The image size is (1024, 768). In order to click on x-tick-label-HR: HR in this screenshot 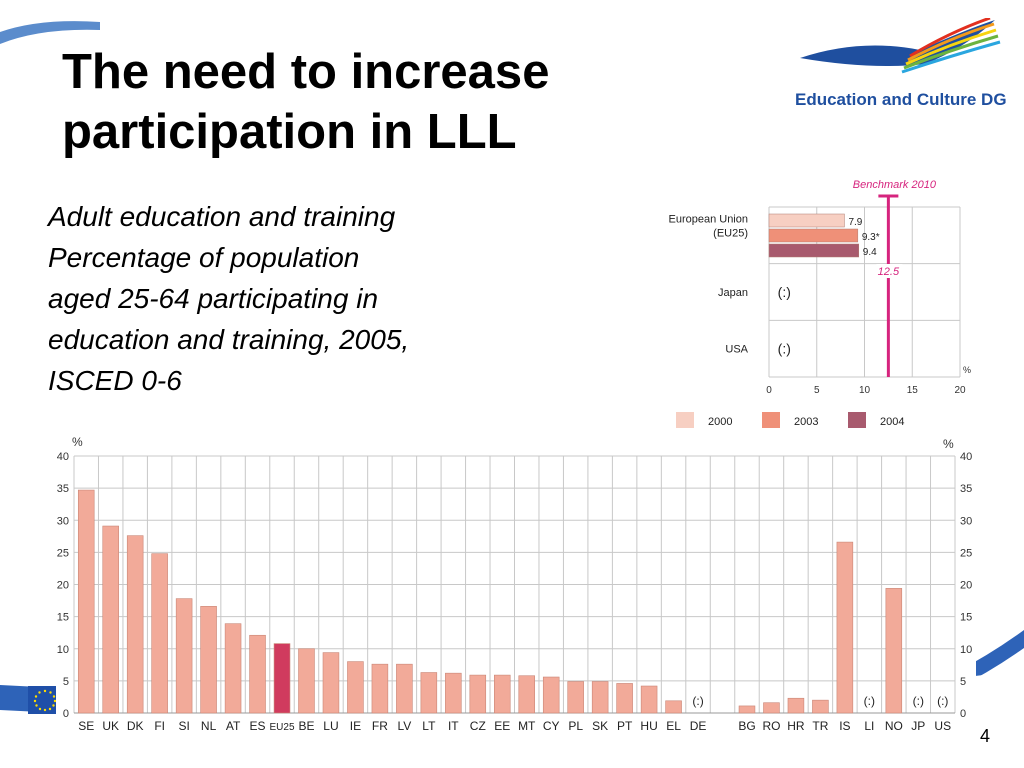, I will do `click(796, 726)`.